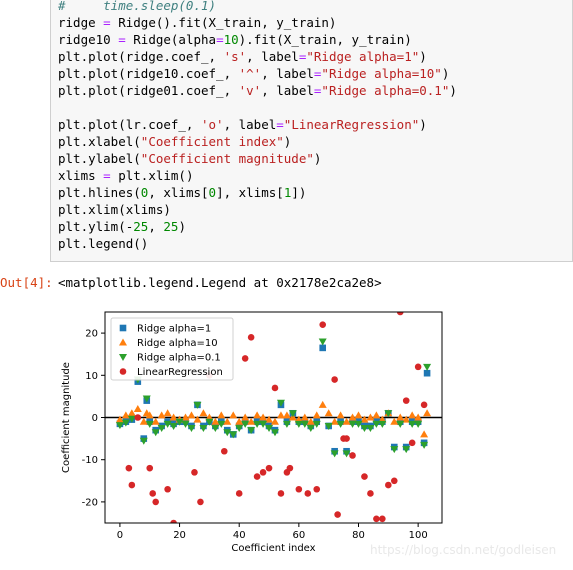  Describe the element at coordinates (179, 358) in the screenshot. I see `legend-label: Ridge alpha=0.1` at that location.